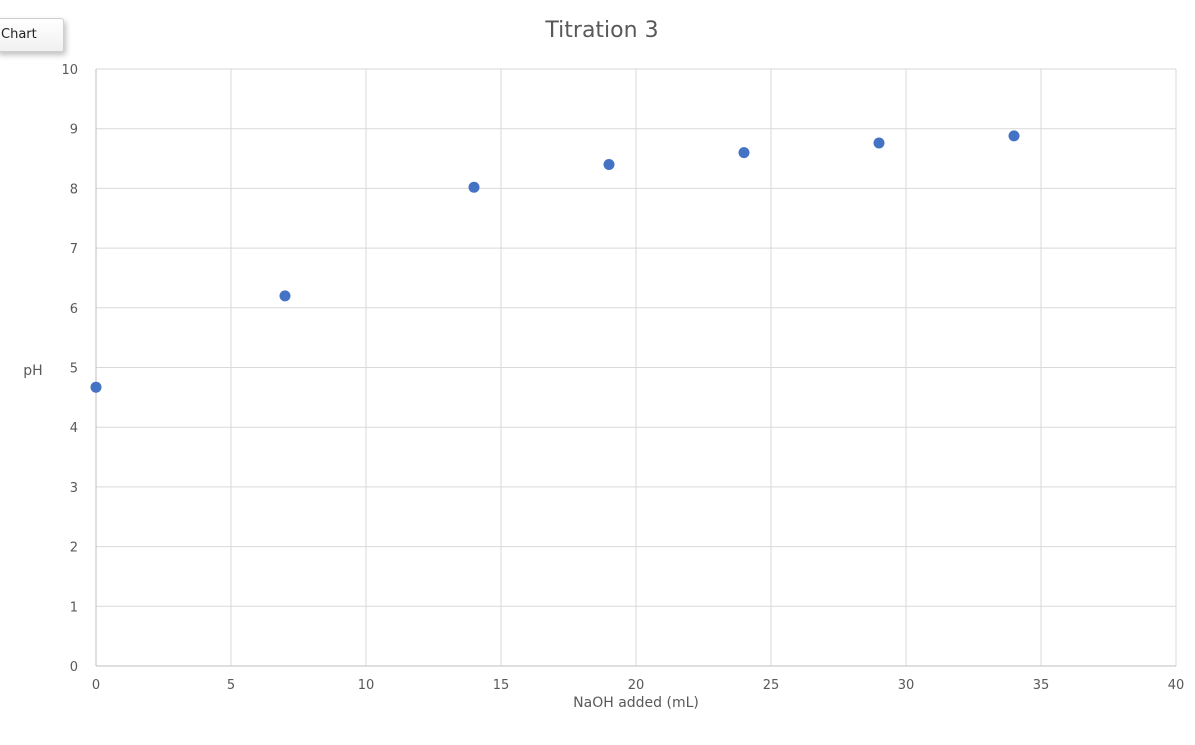  What do you see at coordinates (74, 428) in the screenshot?
I see `y-tick-label: 4` at bounding box center [74, 428].